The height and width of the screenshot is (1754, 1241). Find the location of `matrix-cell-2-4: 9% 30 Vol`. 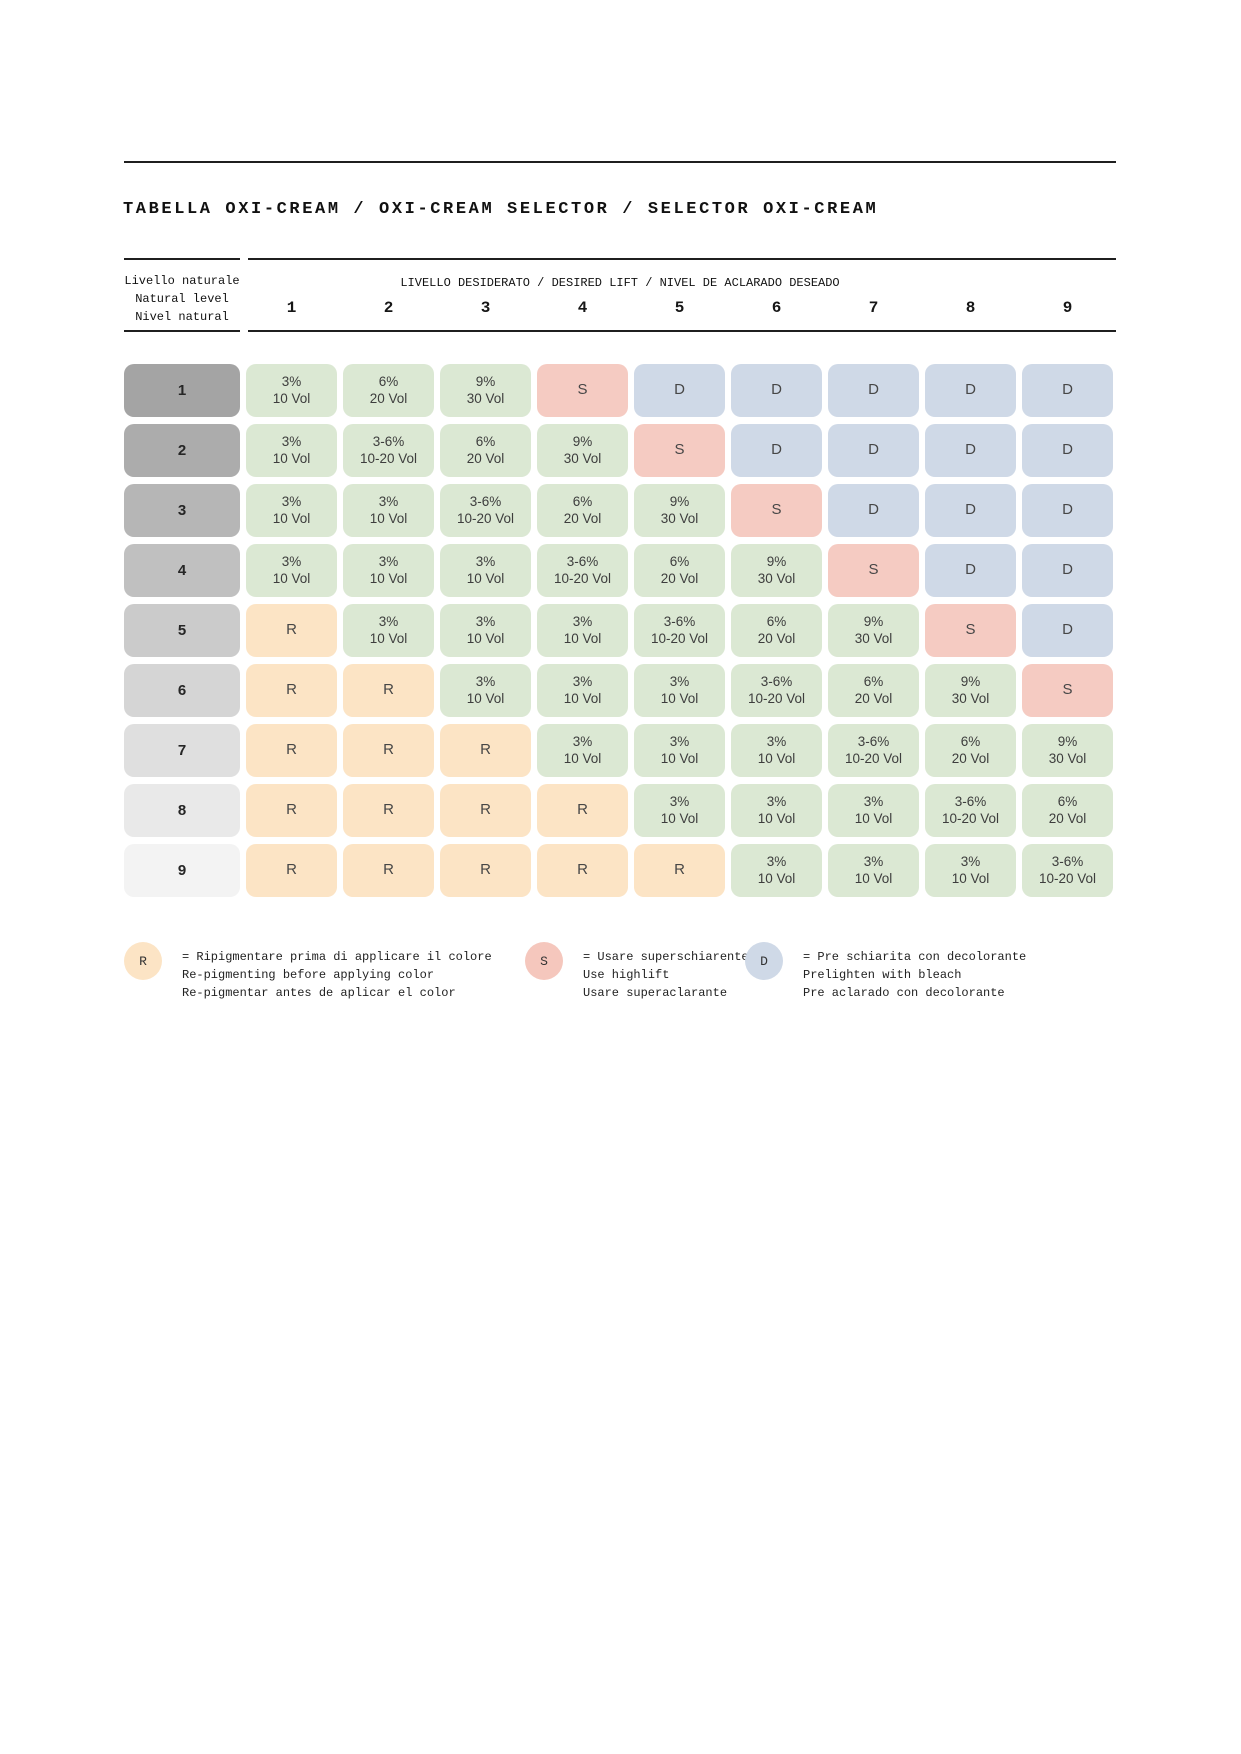

matrix-cell-2-4: 9% 30 Vol is located at coordinates (582, 450).